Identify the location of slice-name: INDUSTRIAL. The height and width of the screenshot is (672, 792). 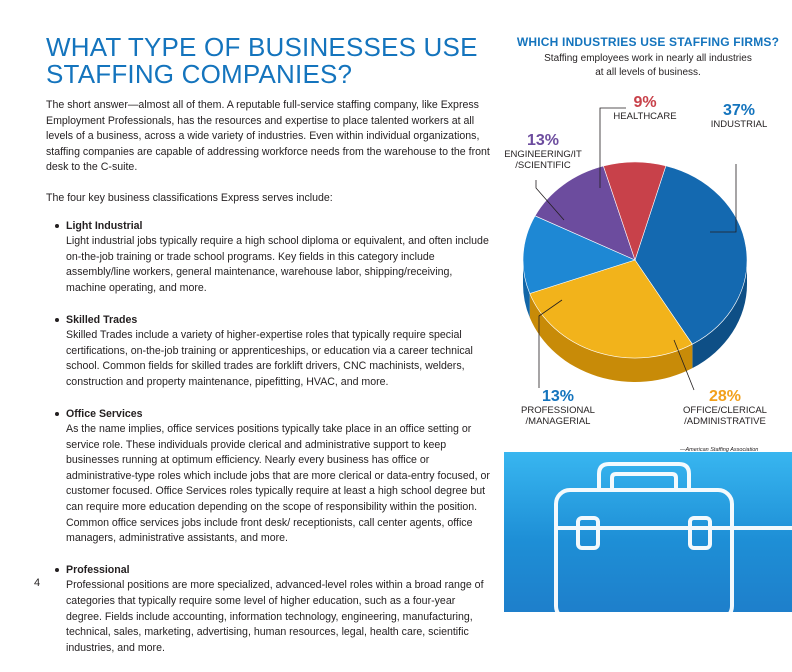
(739, 124).